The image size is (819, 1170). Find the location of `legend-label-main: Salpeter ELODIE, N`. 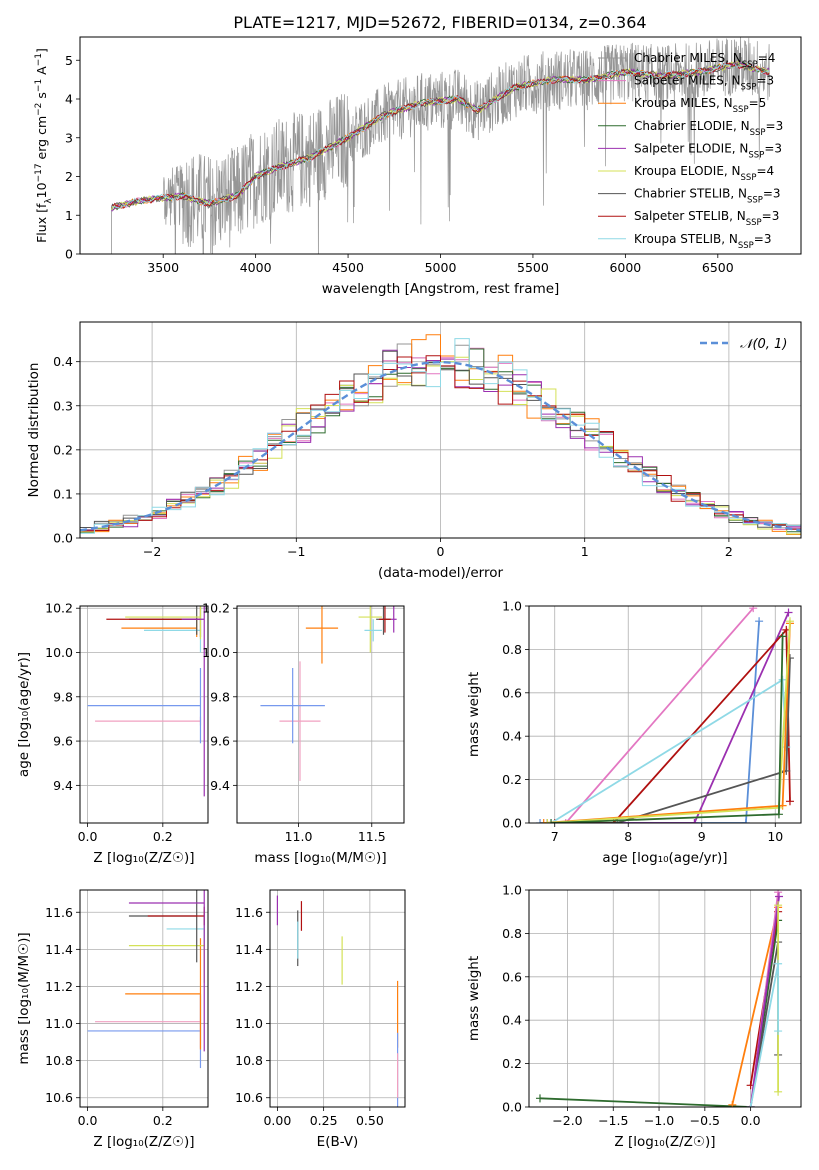

legend-label-main: Salpeter ELODIE, N is located at coordinates (691, 148).